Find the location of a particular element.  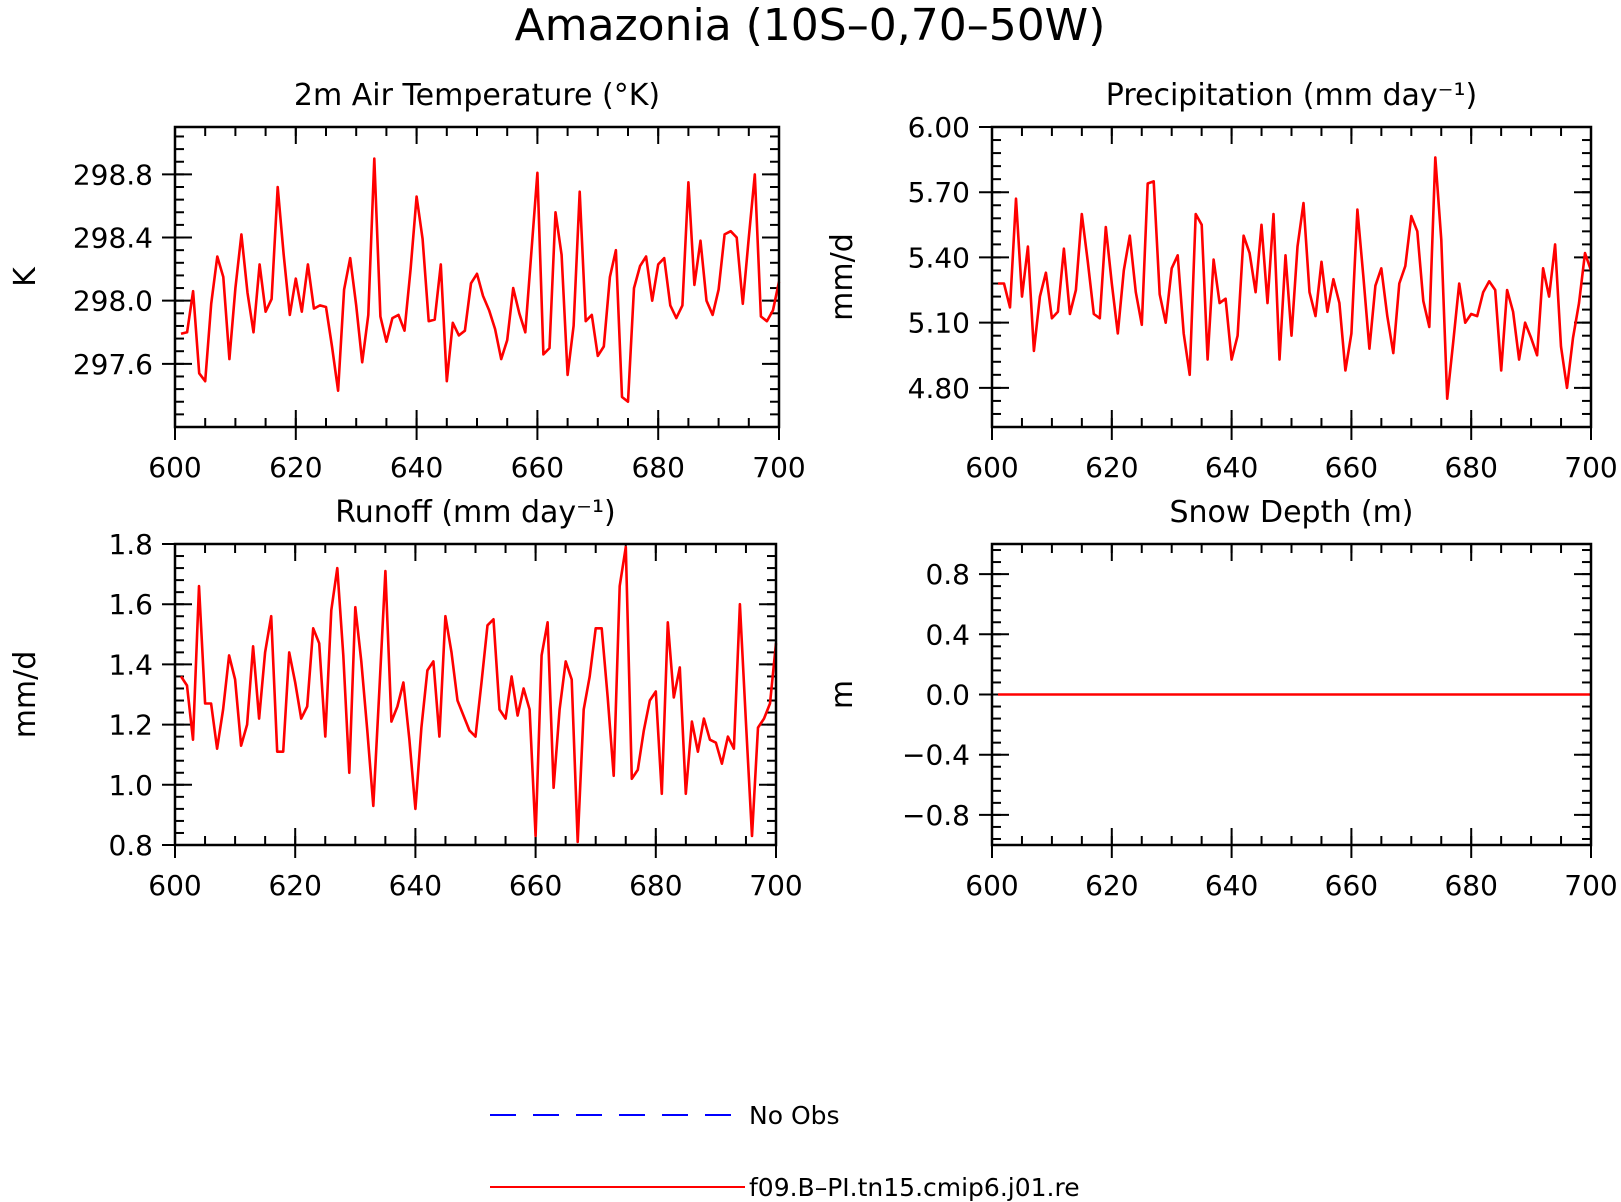

y-tick-label: 298.8 is located at coordinates (113, 174).